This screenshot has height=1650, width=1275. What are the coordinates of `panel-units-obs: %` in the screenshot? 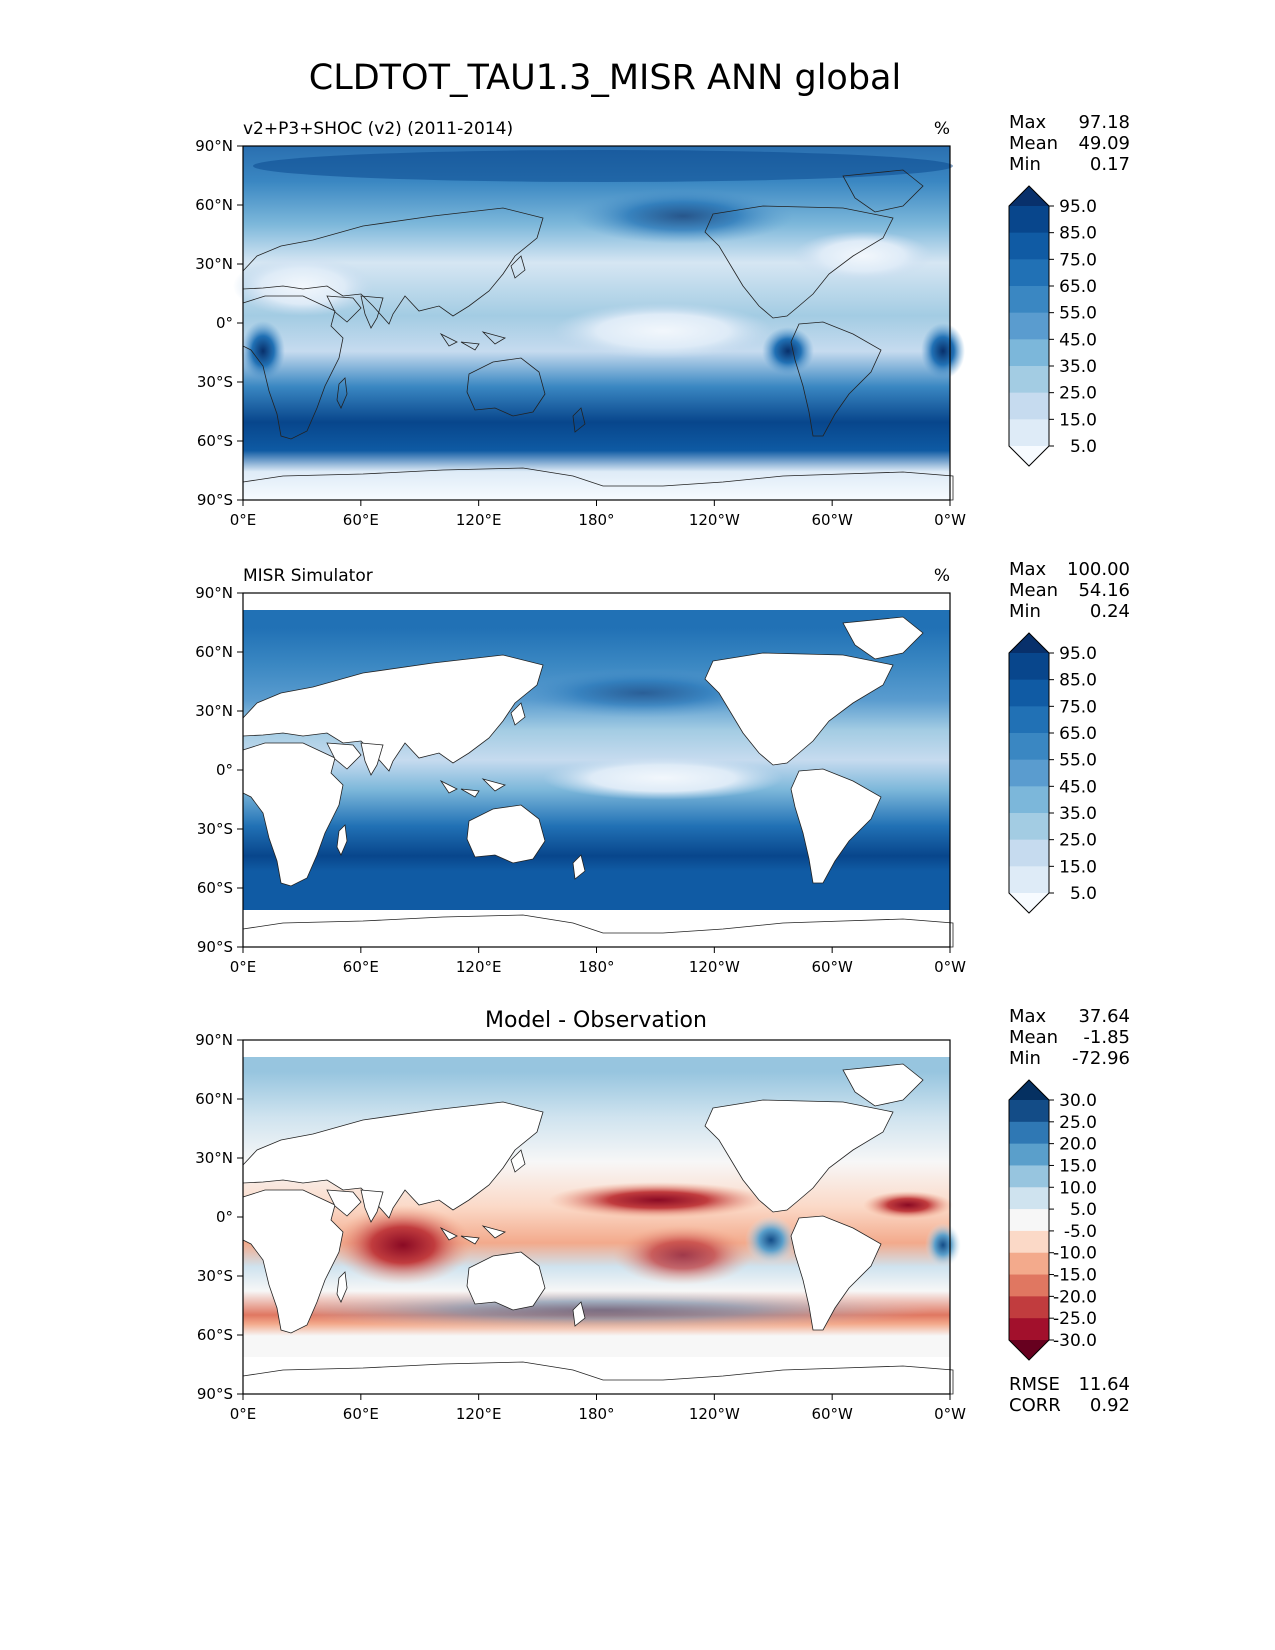 It's located at (942, 576).